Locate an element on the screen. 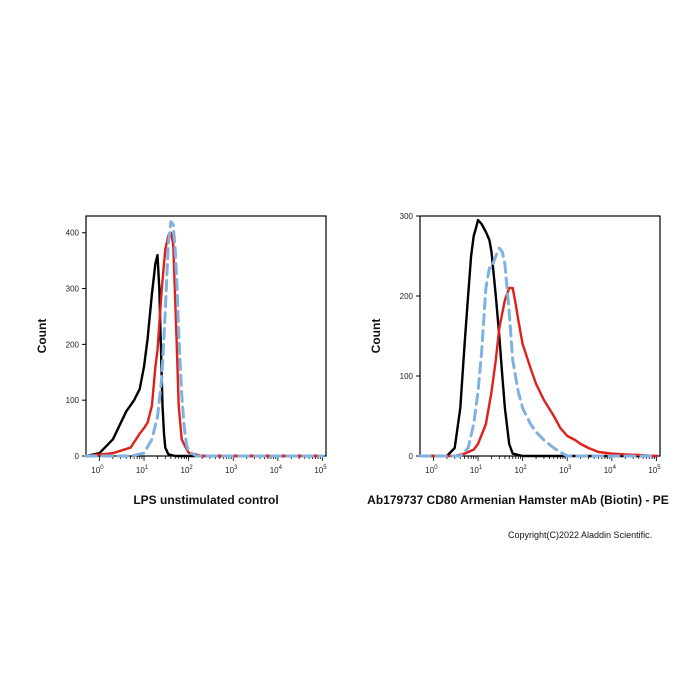 This screenshot has height=700, width=700. series-red-line is located at coordinates (538, 372).